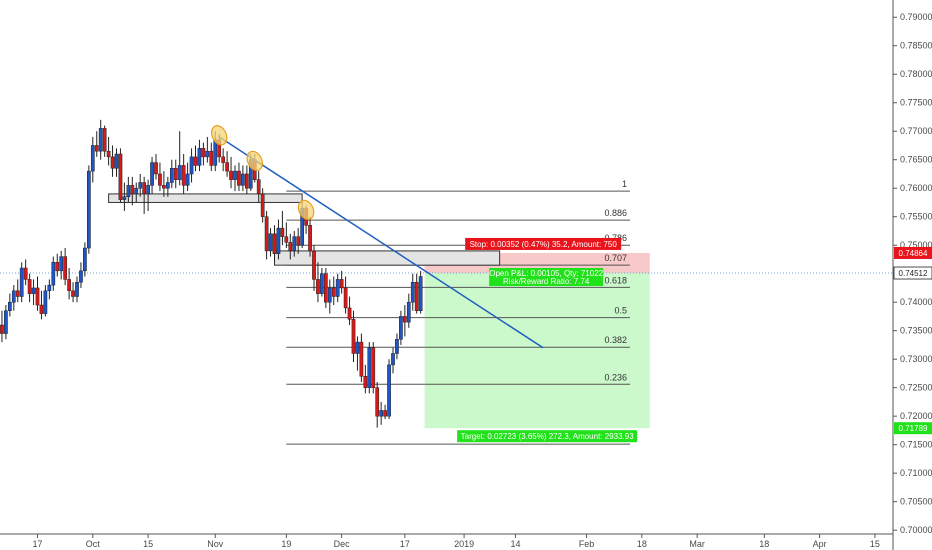  What do you see at coordinates (547, 436) in the screenshot?
I see `target-label-bg` at bounding box center [547, 436].